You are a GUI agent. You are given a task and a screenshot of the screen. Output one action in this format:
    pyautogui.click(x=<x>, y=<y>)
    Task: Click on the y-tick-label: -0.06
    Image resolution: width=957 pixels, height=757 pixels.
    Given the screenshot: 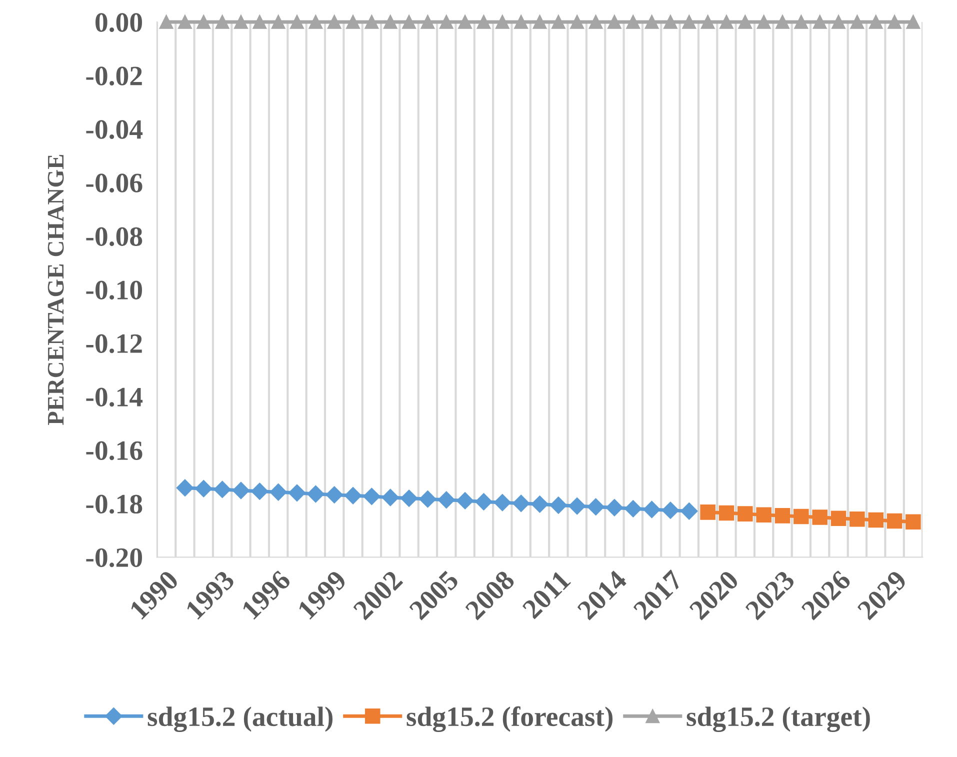 What is the action you would take?
    pyautogui.click(x=114, y=183)
    